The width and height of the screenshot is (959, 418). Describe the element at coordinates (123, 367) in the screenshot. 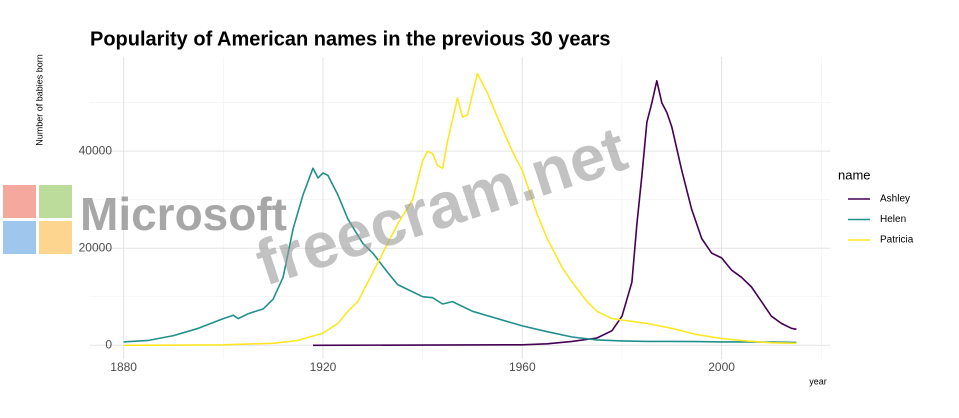

I see `x-tick-label: 1880` at that location.